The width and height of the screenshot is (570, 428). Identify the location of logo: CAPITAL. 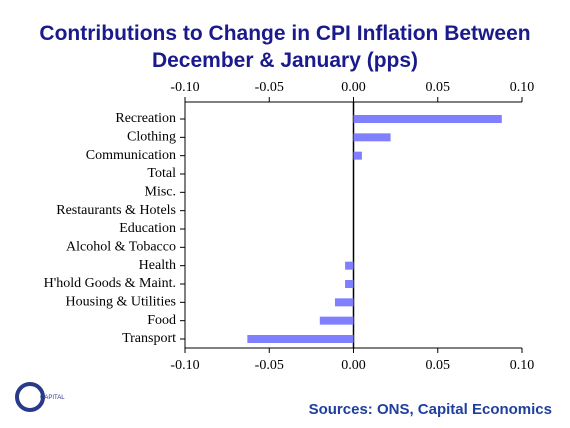
(40, 397).